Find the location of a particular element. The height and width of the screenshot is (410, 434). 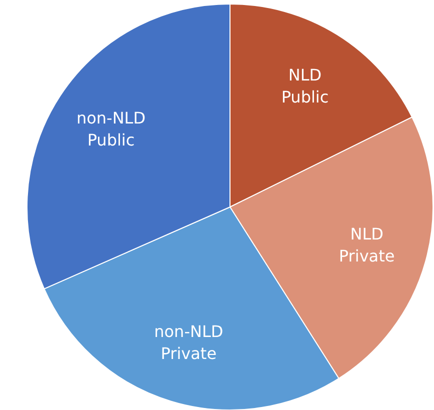

slice-label: non-NLD Private is located at coordinates (189, 342).